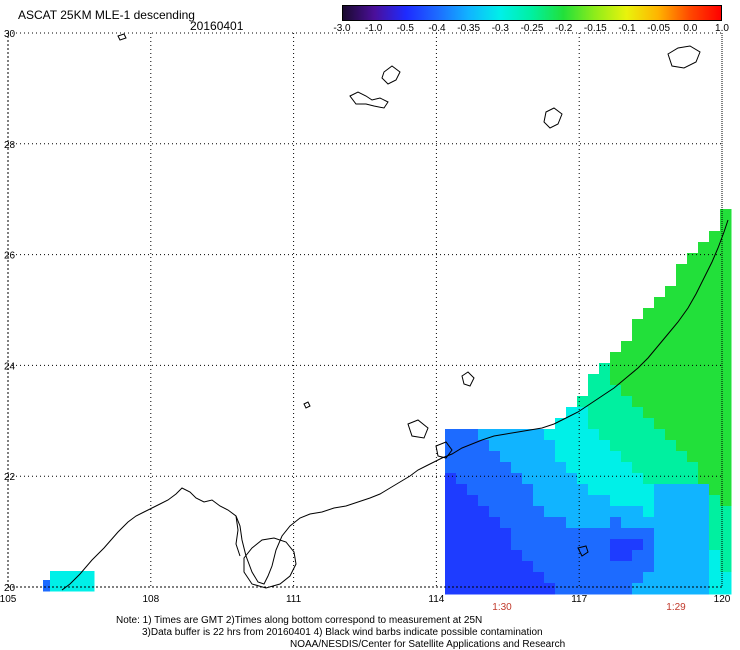 Image resolution: width=740 pixels, height=650 pixels. Describe the element at coordinates (595, 28) in the screenshot. I see `colorbar-tick-label: -0.15` at that location.